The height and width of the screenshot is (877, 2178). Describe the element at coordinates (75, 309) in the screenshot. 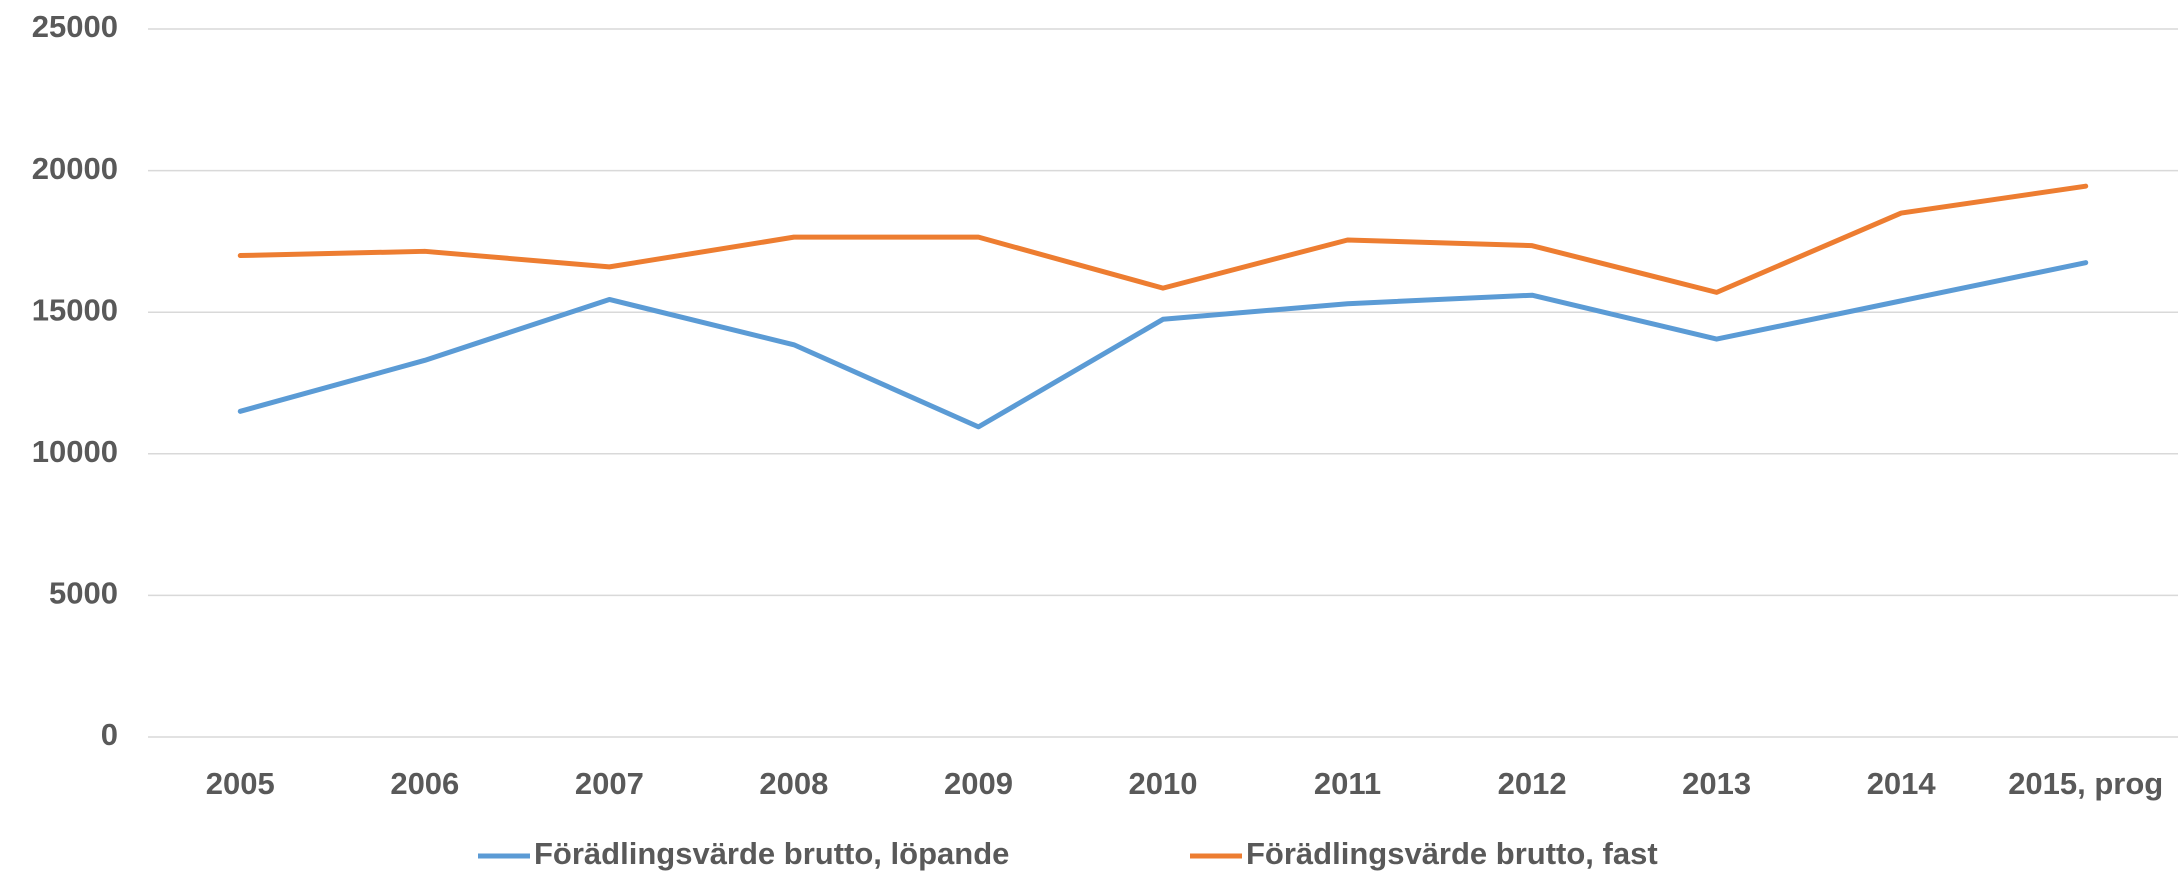

I see `y-tick-label: 15000` at that location.